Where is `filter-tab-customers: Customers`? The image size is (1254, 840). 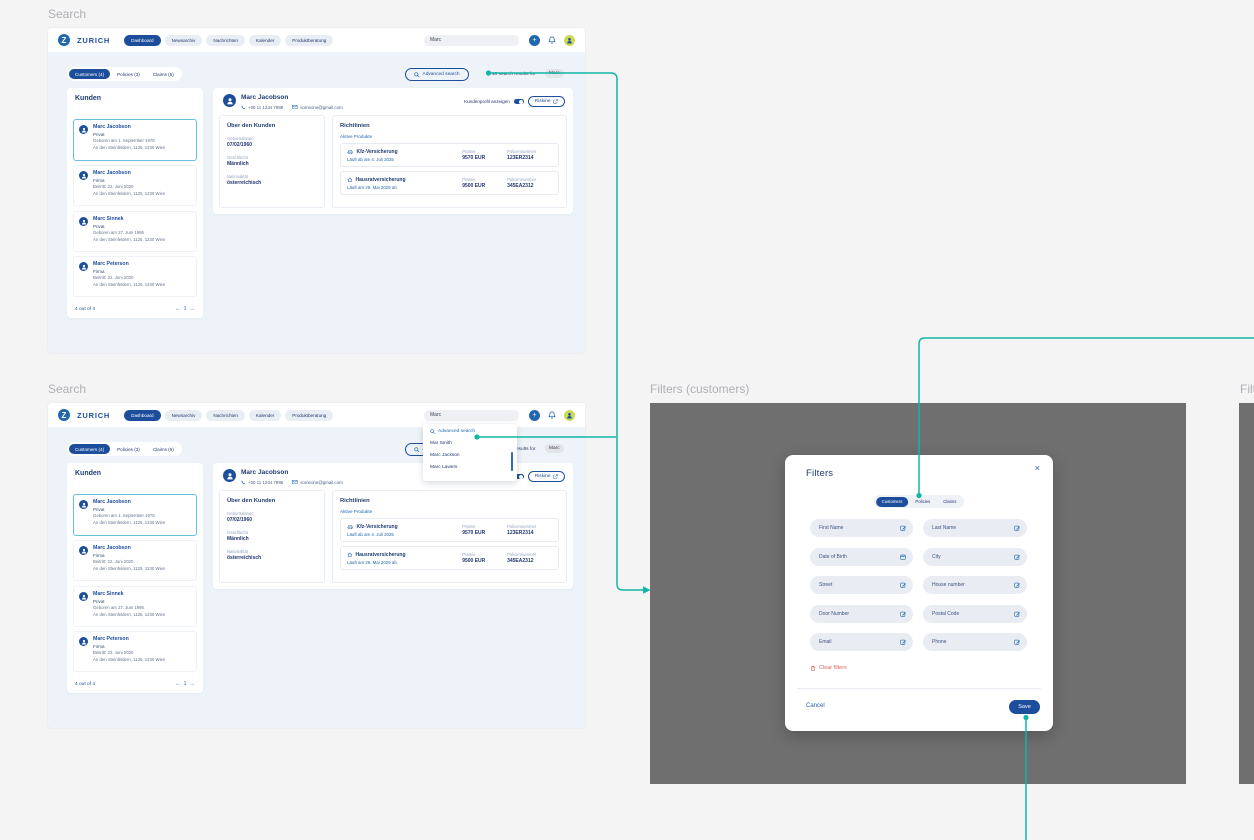
filter-tab-customers: Customers is located at coordinates (892, 501).